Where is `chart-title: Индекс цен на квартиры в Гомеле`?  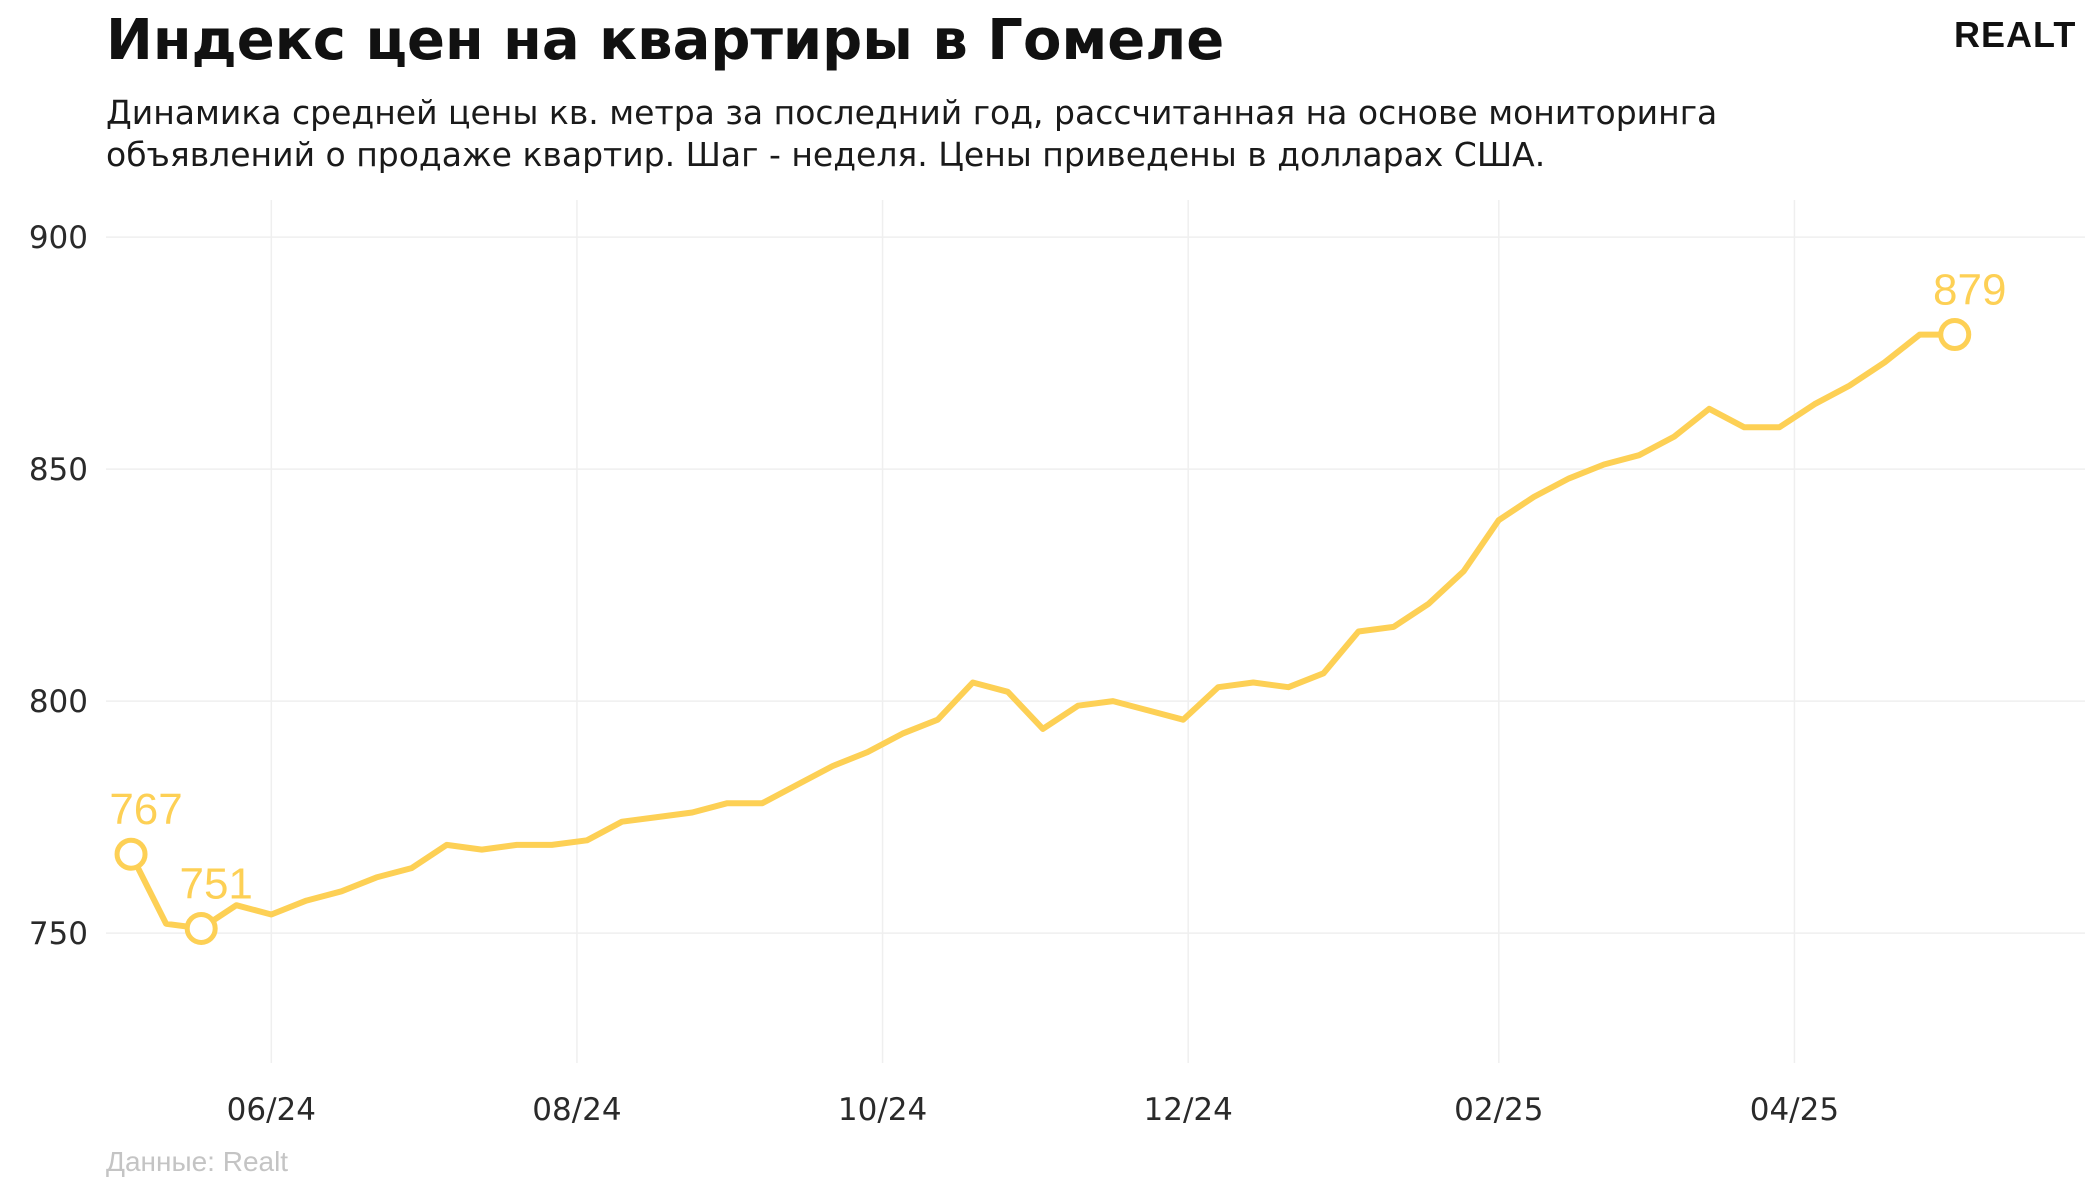 chart-title: Индекс цен на квартиры в Гомеле is located at coordinates (665, 40).